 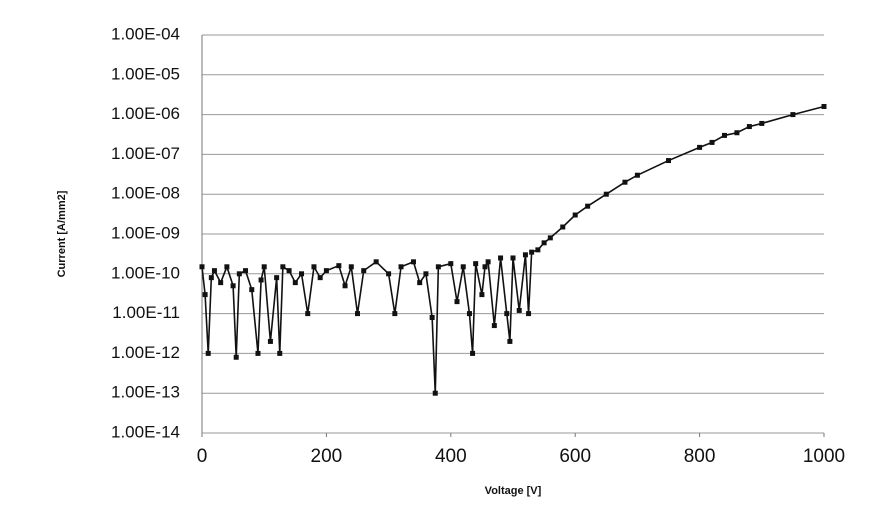 I want to click on y-tick-label: 1.00E-11, so click(x=146, y=312).